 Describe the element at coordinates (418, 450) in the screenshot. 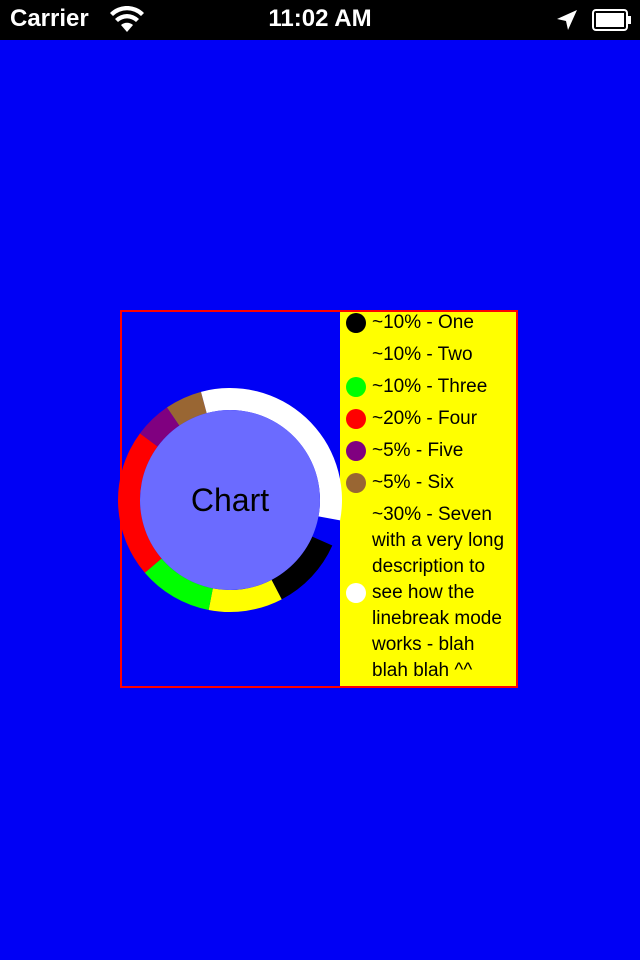

I see `legend-label: ~5% - Five` at that location.